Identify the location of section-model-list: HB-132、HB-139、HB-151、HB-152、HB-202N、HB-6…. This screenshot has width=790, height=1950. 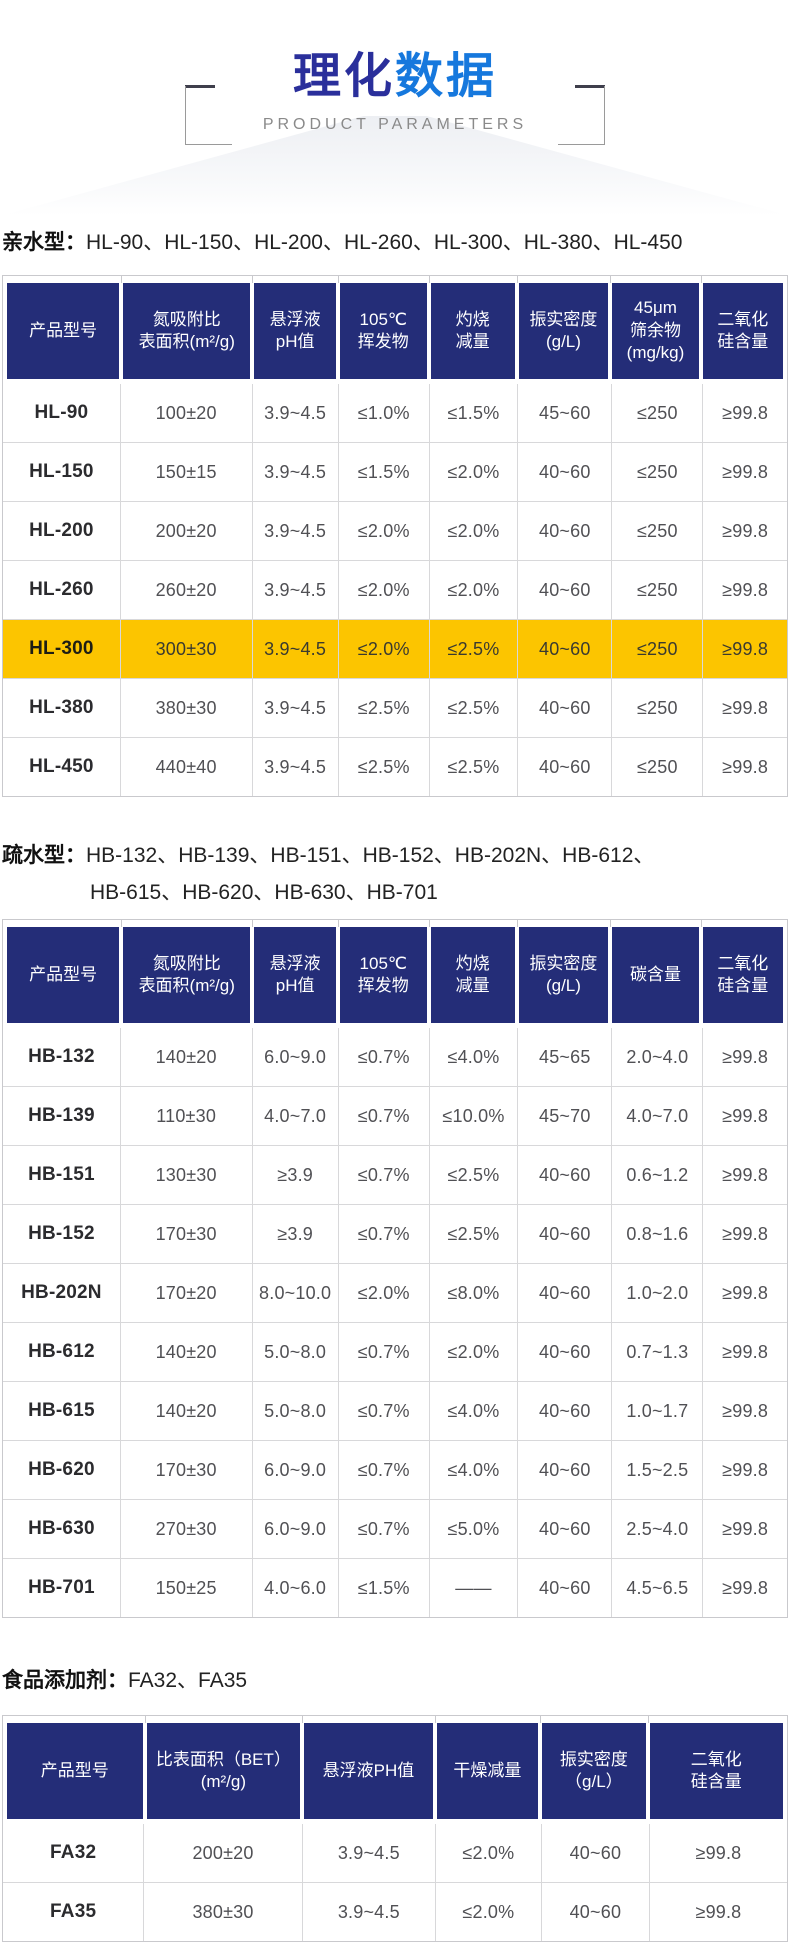
(370, 855).